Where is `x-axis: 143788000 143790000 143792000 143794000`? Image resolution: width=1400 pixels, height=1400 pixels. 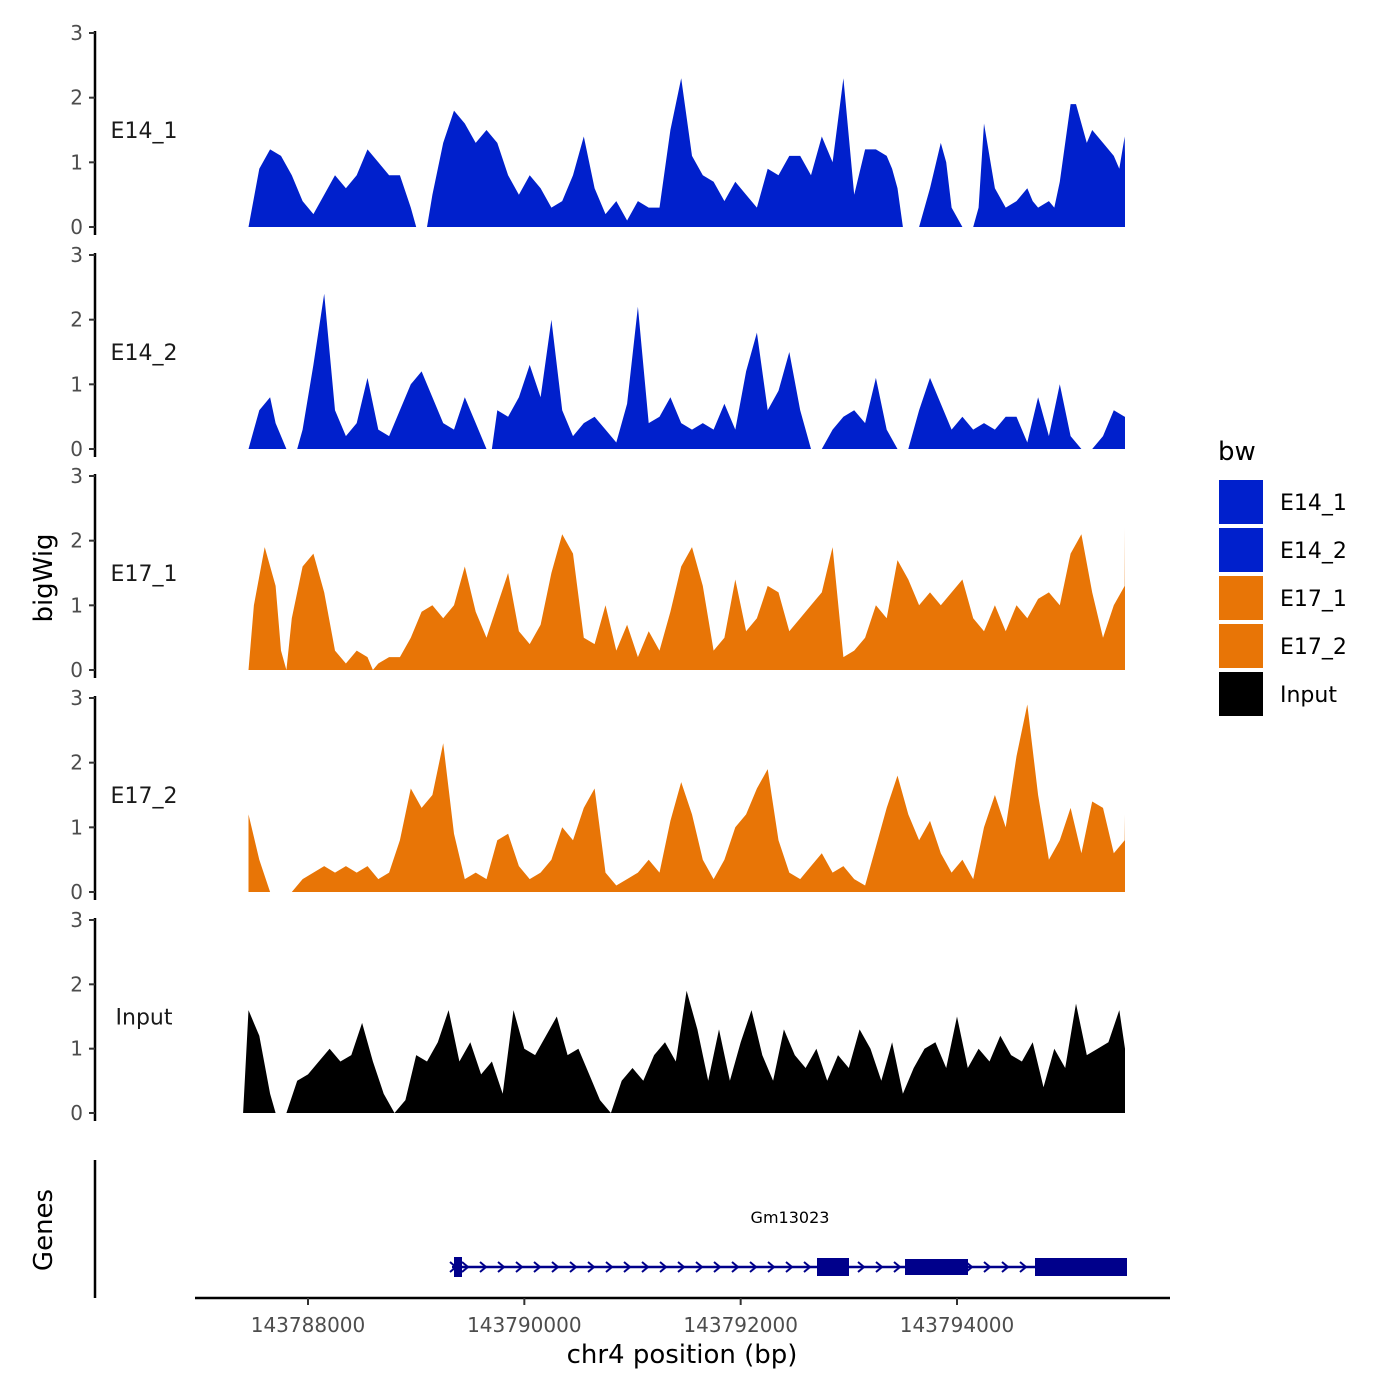 x-axis: 143788000 143790000 143792000 143794000 is located at coordinates (682, 1316).